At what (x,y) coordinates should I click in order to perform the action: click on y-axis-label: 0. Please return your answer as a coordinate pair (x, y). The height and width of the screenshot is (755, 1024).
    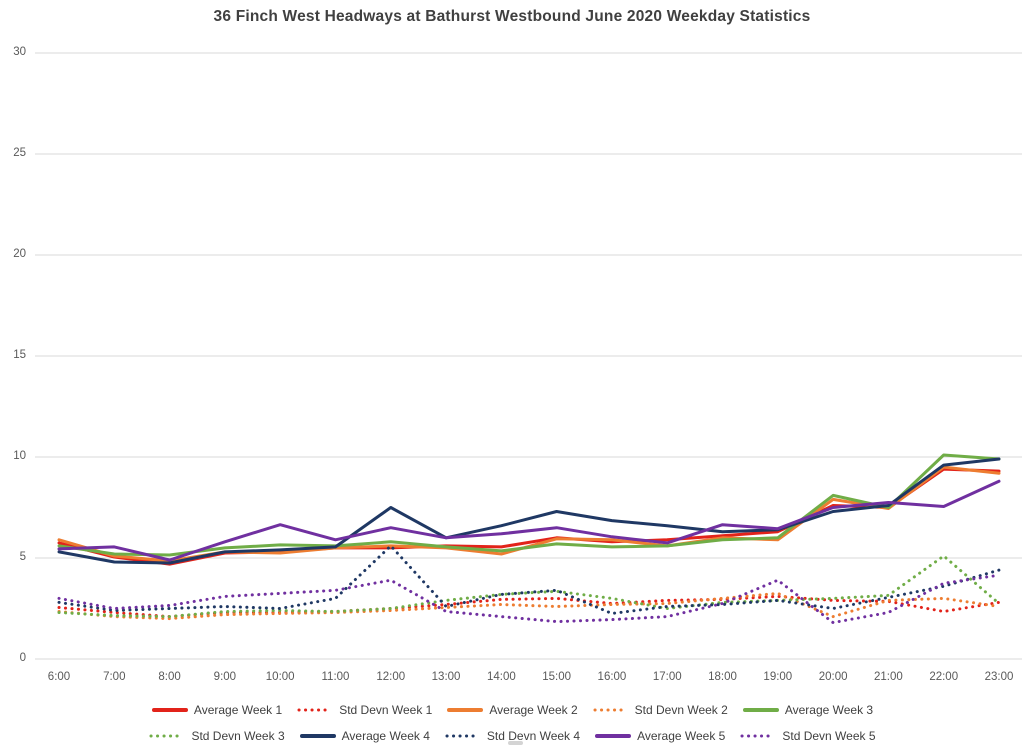
    Looking at the image, I should click on (22, 658).